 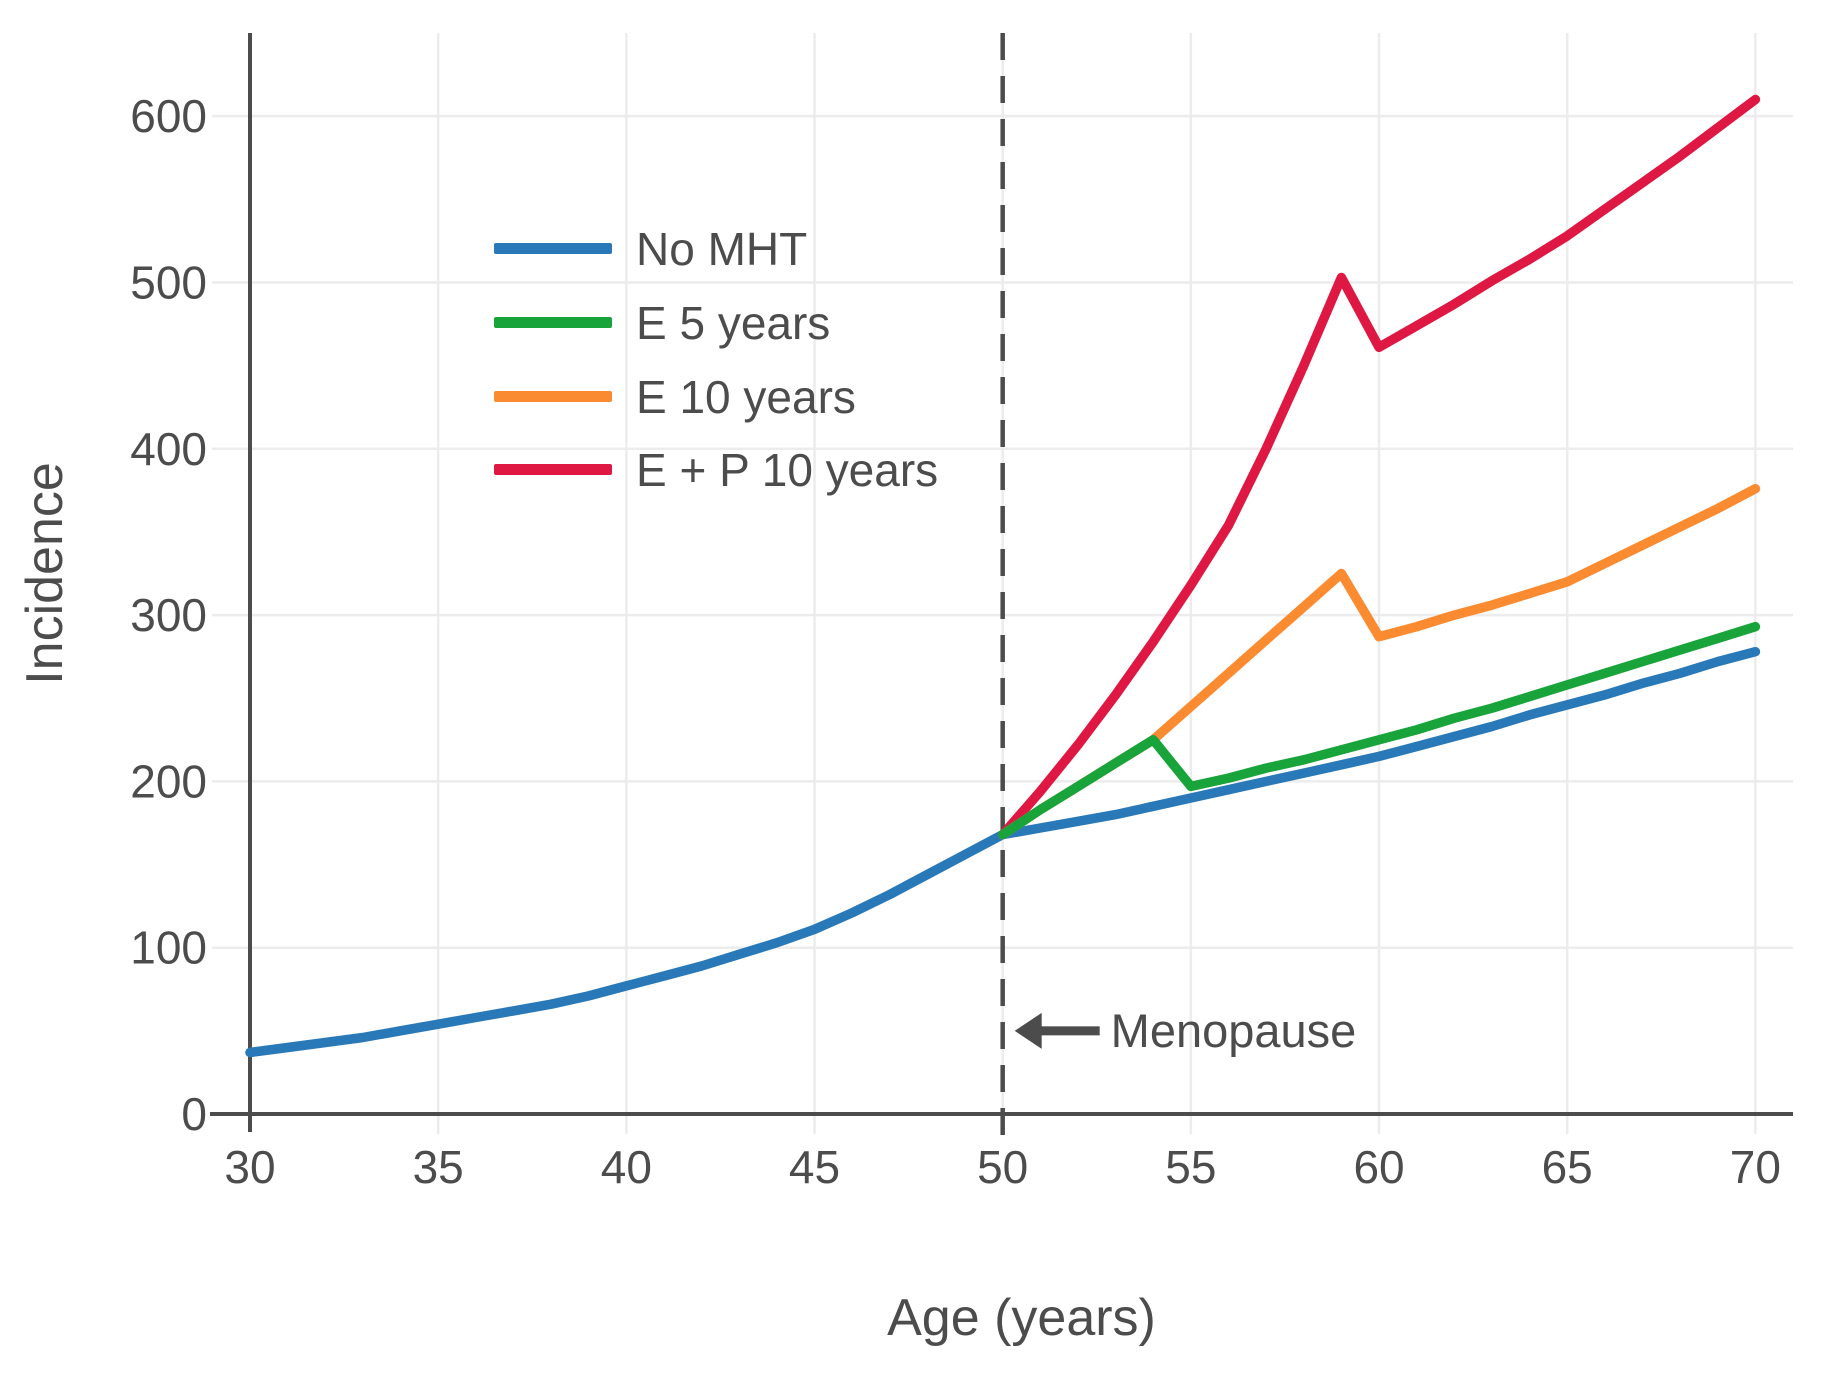 What do you see at coordinates (1379, 730) in the screenshot?
I see `series-line-e-5-years` at bounding box center [1379, 730].